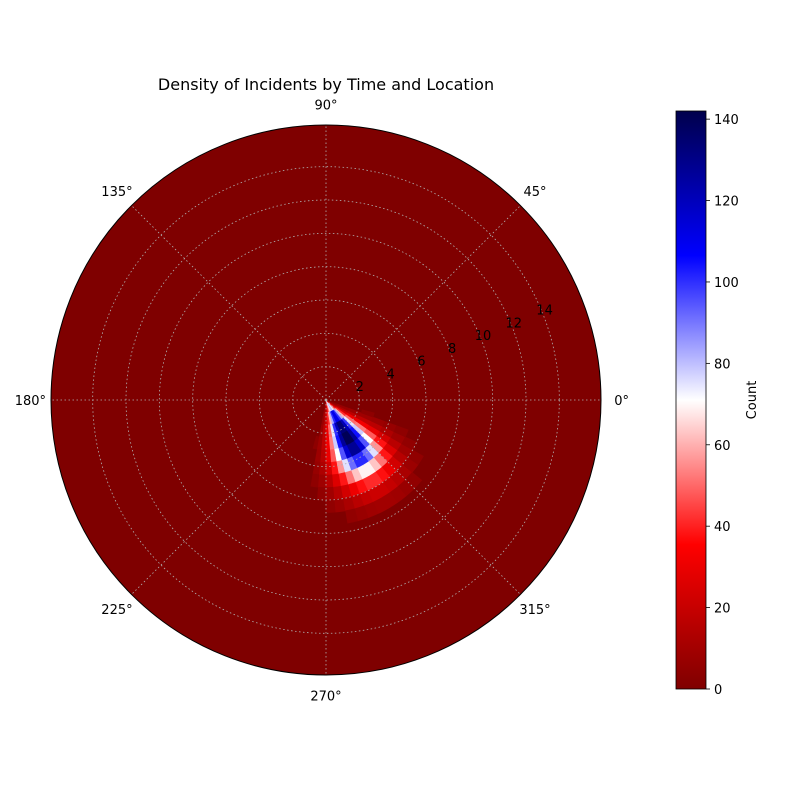 The width and height of the screenshot is (800, 800). What do you see at coordinates (722, 364) in the screenshot?
I see `colorbar-tick-label: 80` at bounding box center [722, 364].